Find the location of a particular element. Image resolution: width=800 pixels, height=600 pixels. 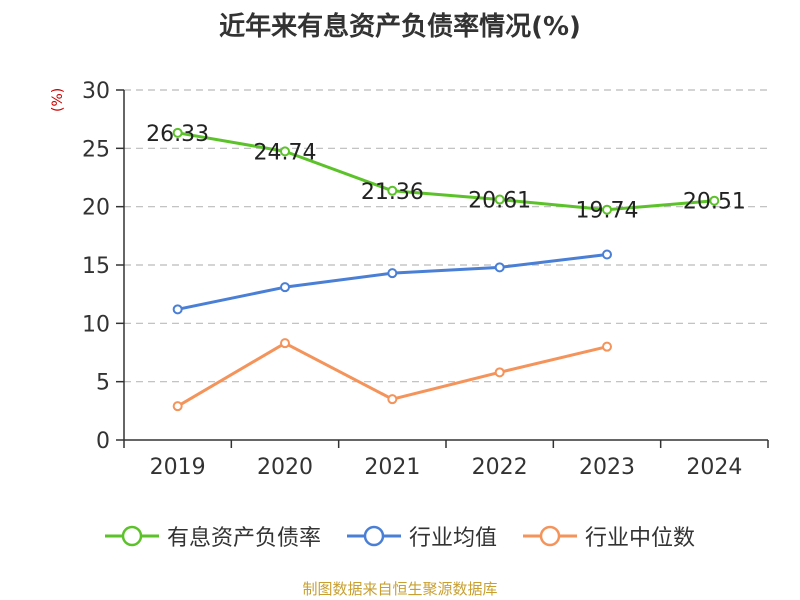

data-source-note: 制图数据来自恒生聚源数据库 is located at coordinates (400, 589).